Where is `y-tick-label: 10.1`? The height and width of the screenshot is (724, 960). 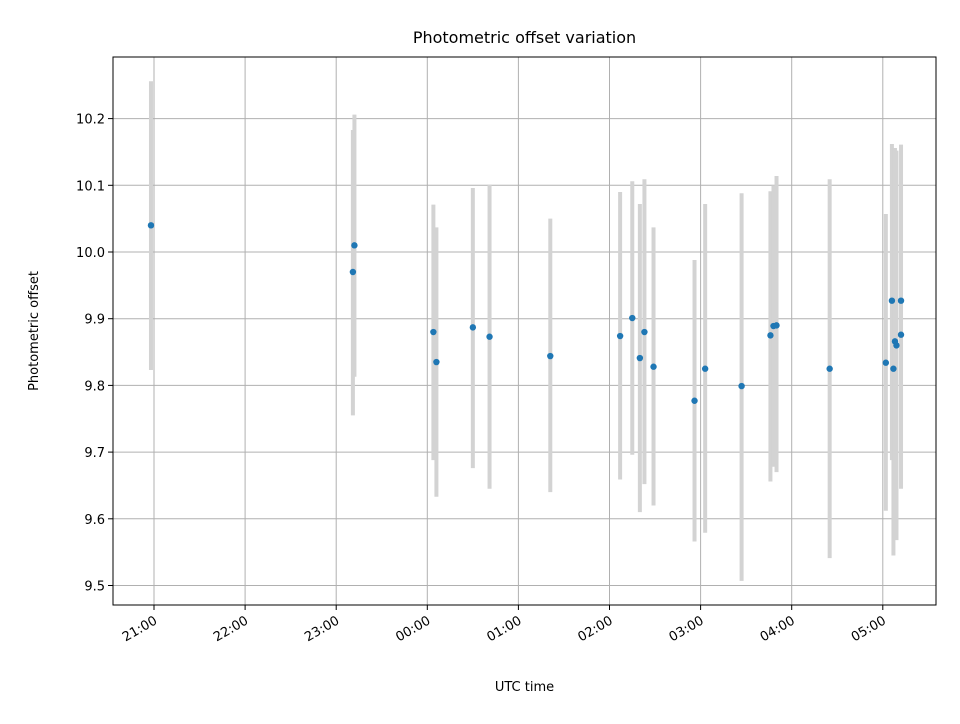
y-tick-label: 10.1 is located at coordinates (90, 186).